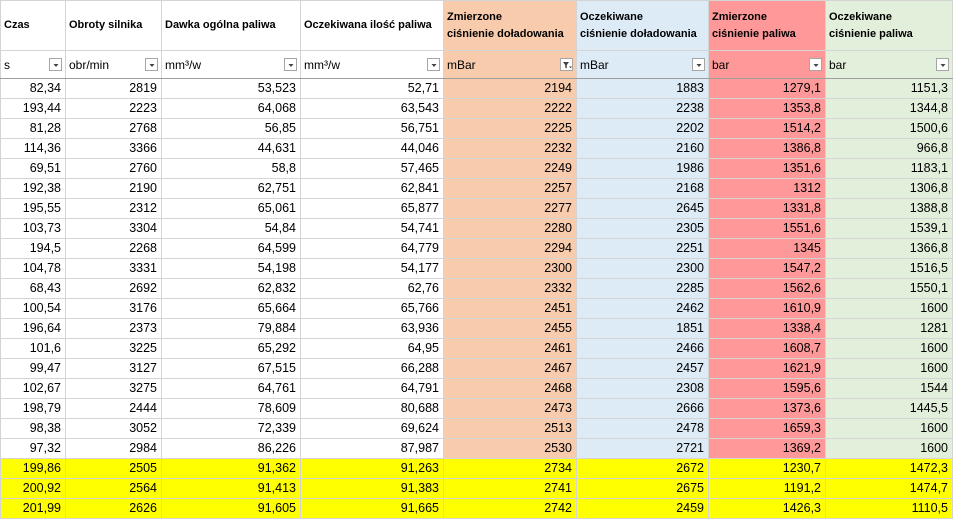  What do you see at coordinates (476, 428) in the screenshot?
I see `data-row: 98,38 3052 72,339 69,624 2513 2478 1659,3 1600` at bounding box center [476, 428].